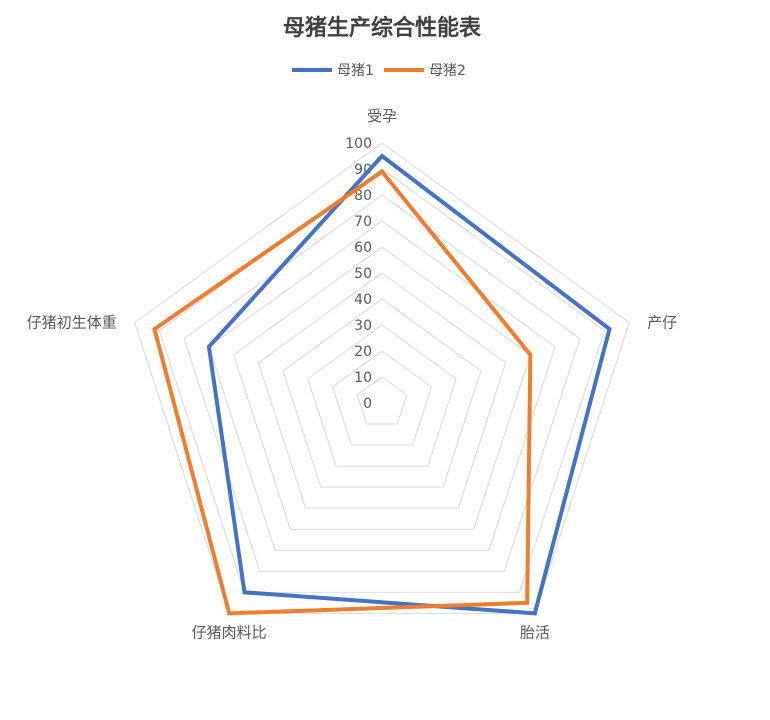 This screenshot has height=720, width=770. Describe the element at coordinates (382, 28) in the screenshot. I see `chart-title: 母猪生产综合性能表` at that location.